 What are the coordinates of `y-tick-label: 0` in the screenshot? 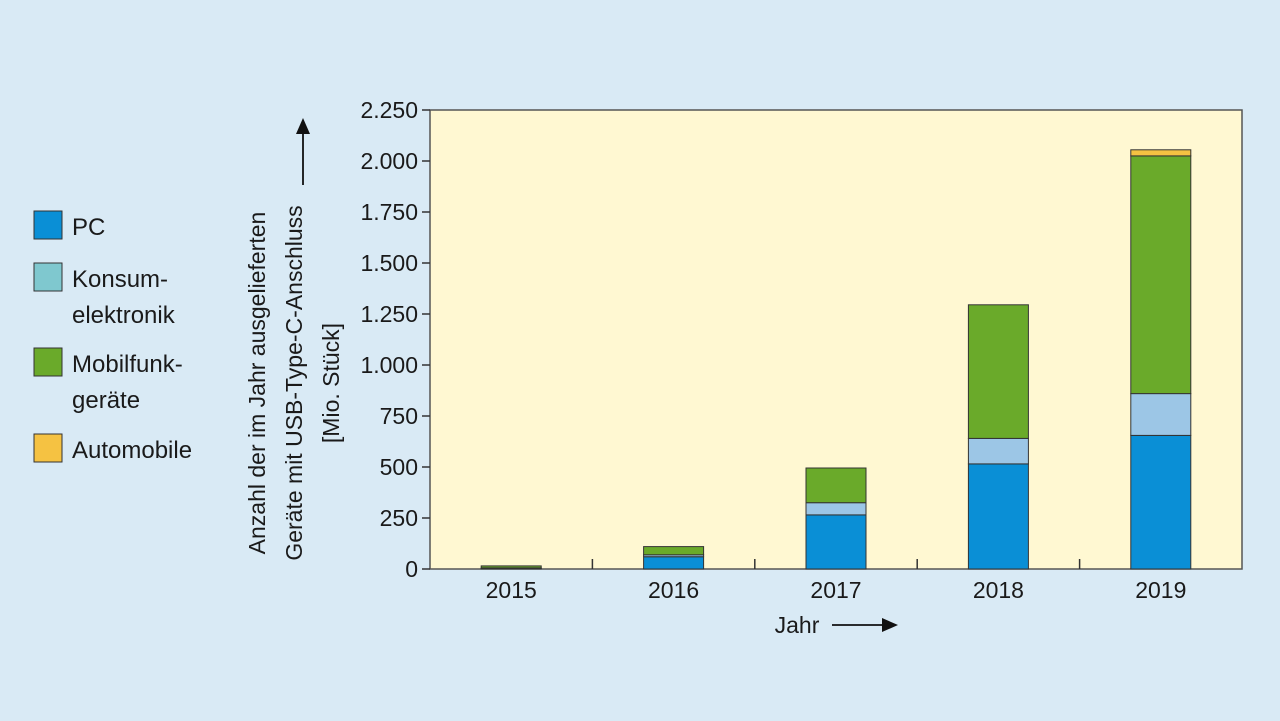 It's located at (411, 569).